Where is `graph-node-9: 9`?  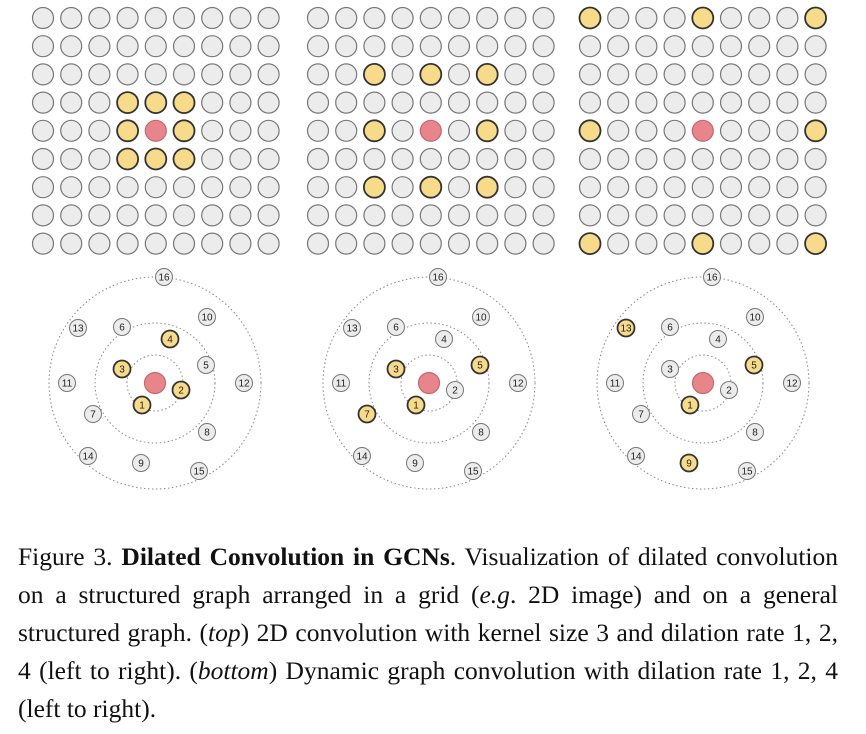
graph-node-9: 9 is located at coordinates (689, 463).